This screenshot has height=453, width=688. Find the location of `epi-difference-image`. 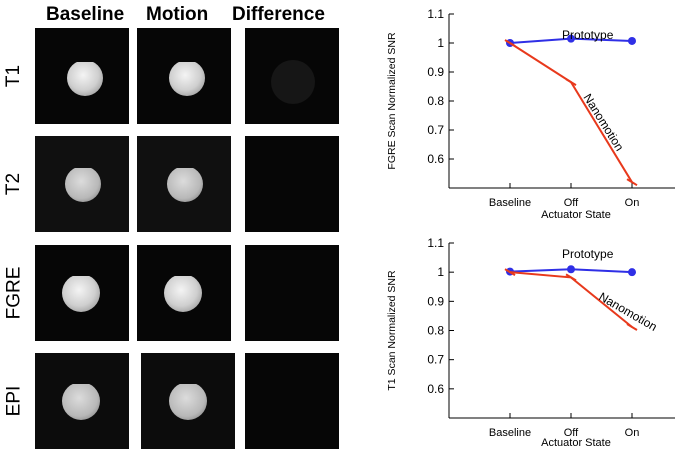

epi-difference-image is located at coordinates (292, 401).